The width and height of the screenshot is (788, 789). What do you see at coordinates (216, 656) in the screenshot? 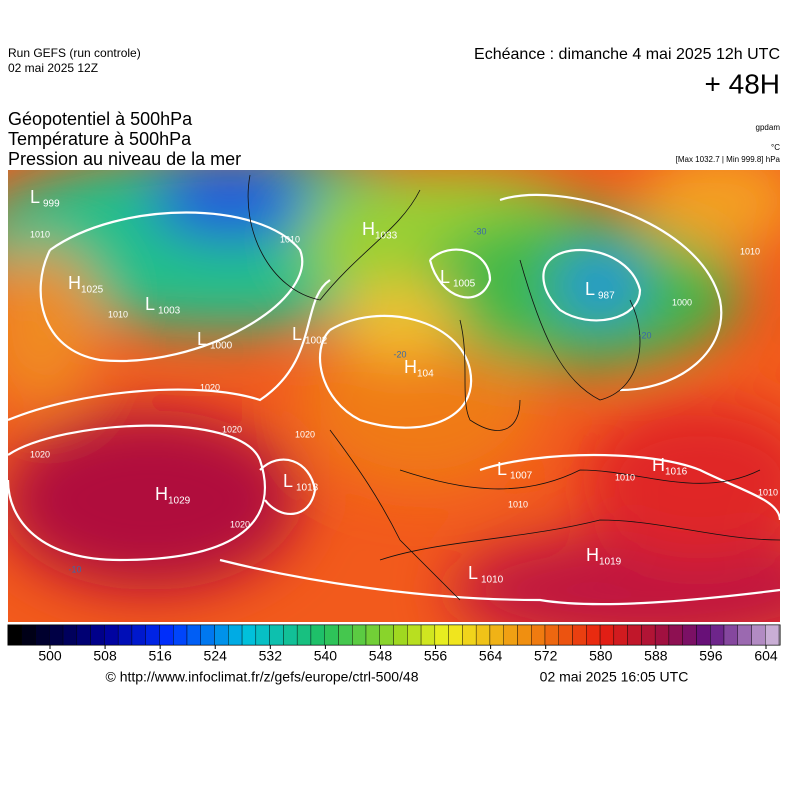
I see `colorbar-tick-label: 524` at bounding box center [216, 656].